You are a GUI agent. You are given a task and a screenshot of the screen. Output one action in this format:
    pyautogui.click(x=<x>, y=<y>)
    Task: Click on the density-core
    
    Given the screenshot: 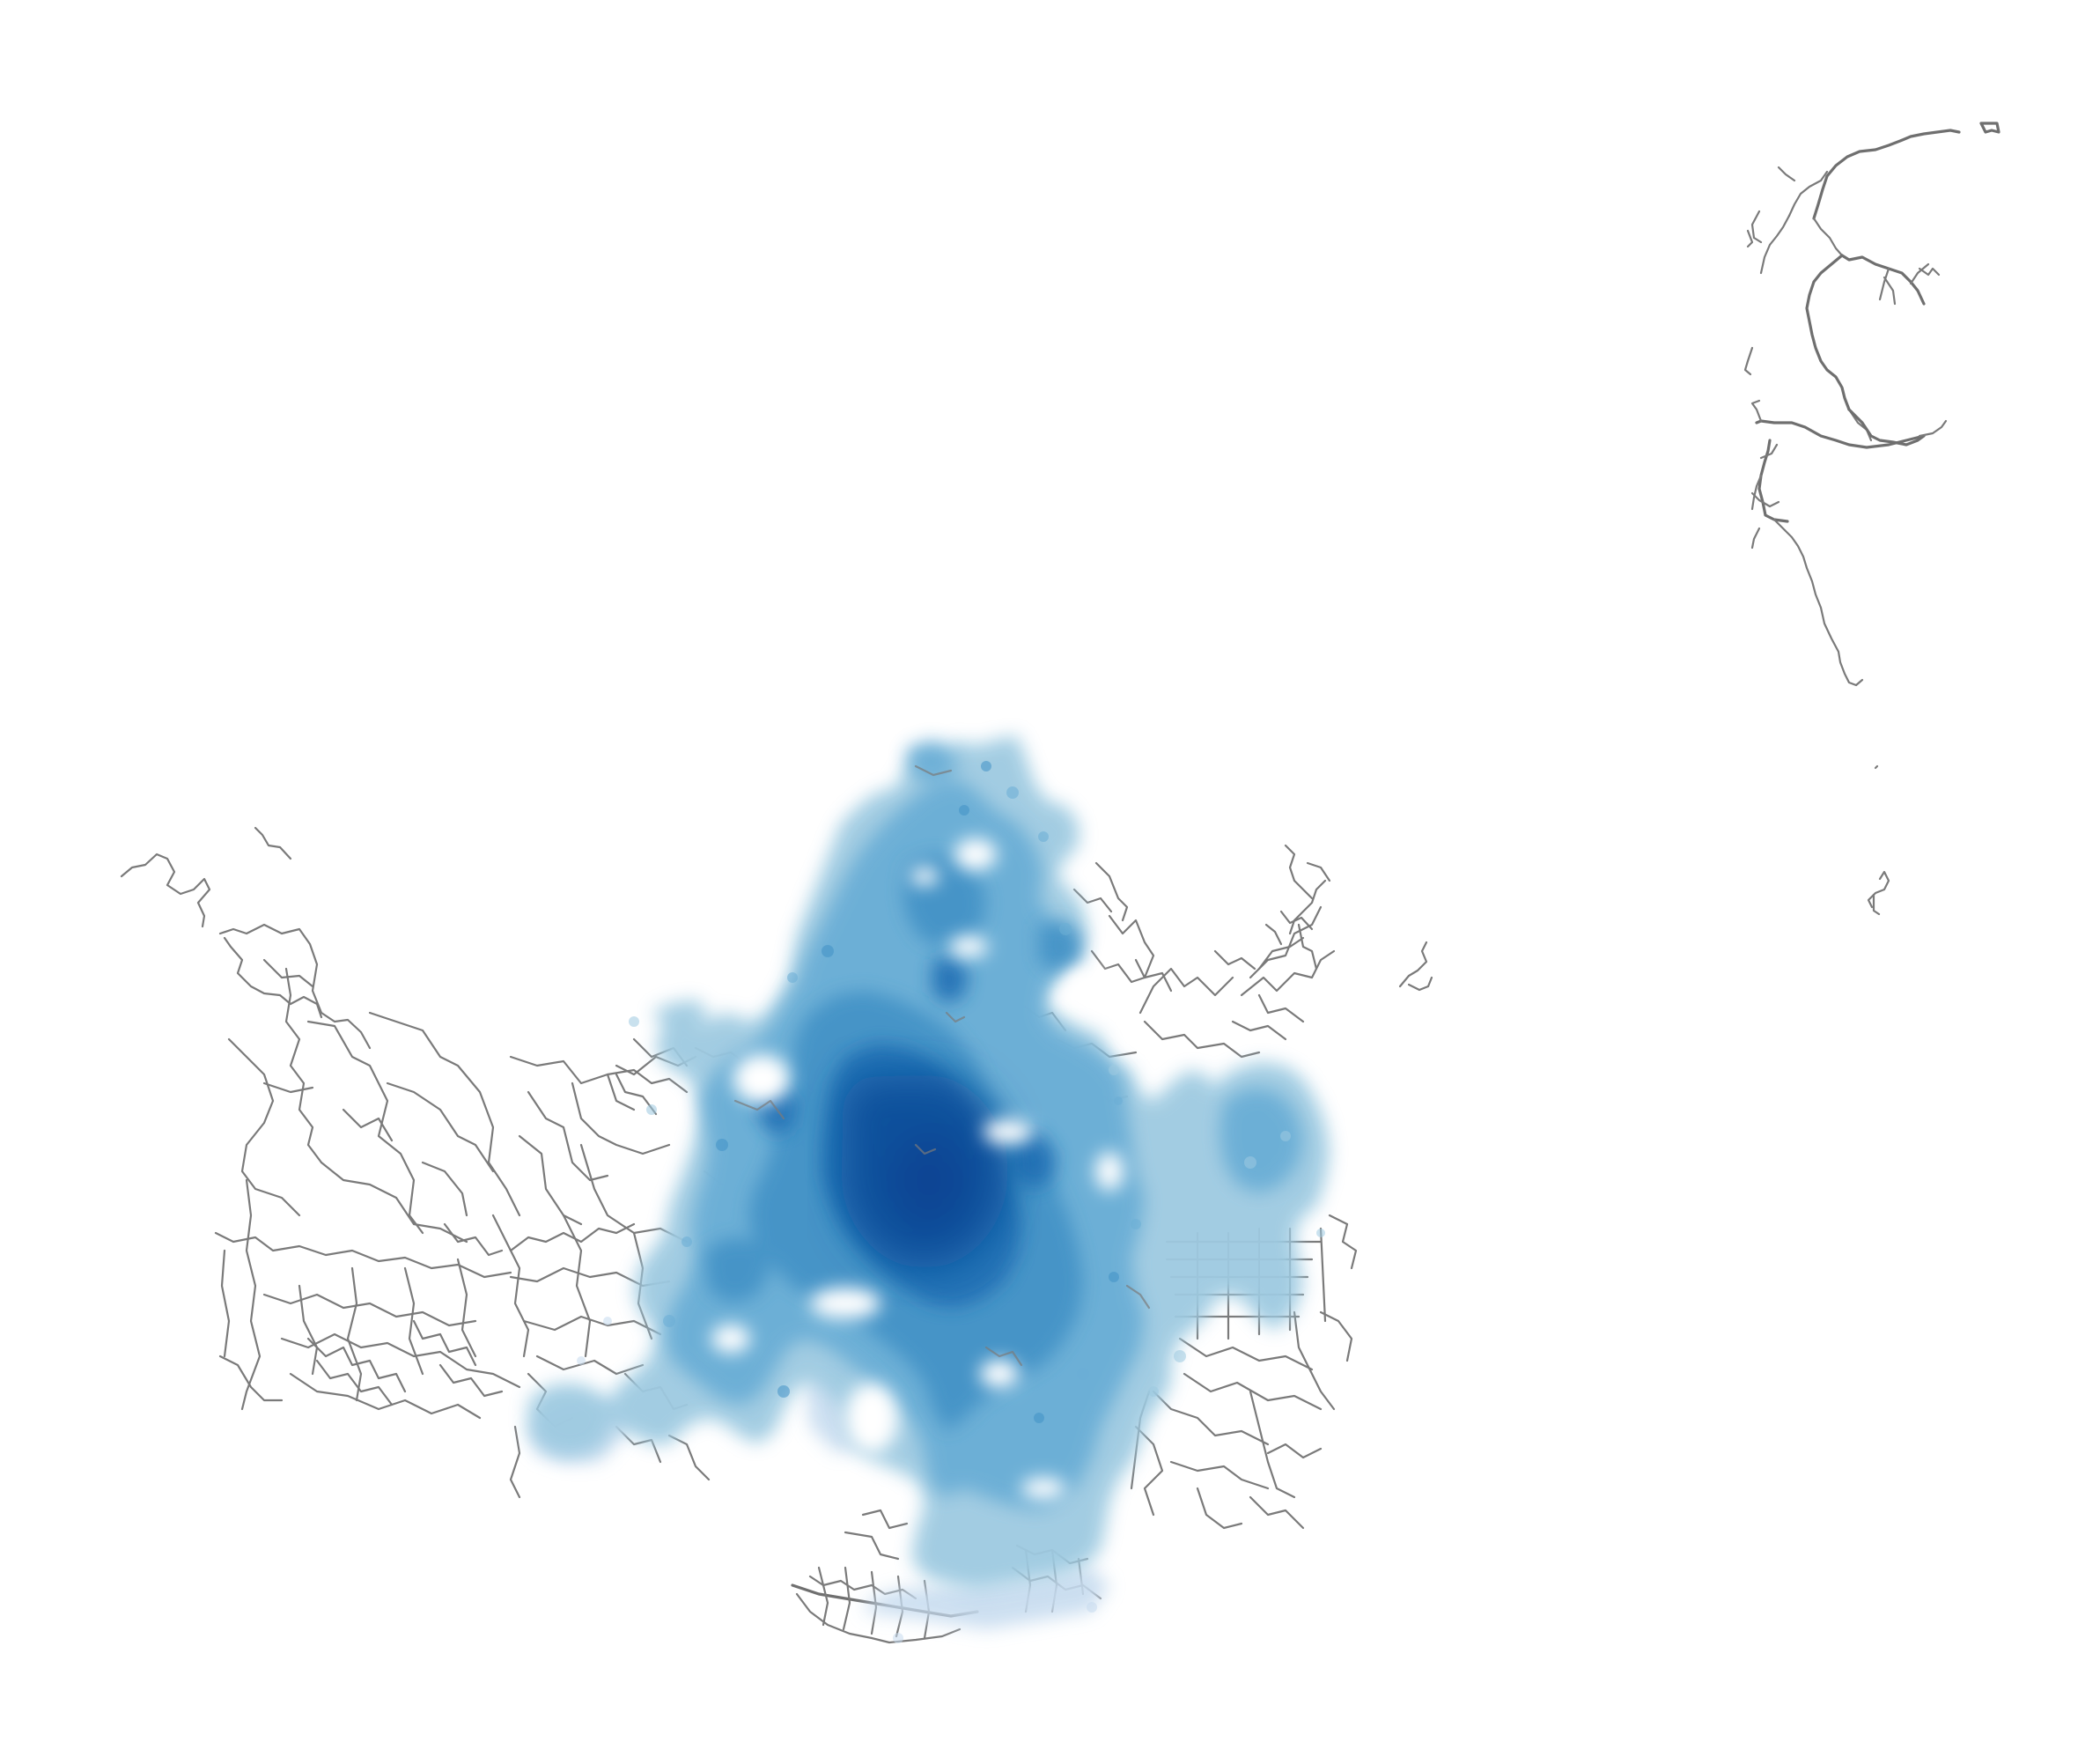 What is the action you would take?
    pyautogui.click(x=929, y=1181)
    